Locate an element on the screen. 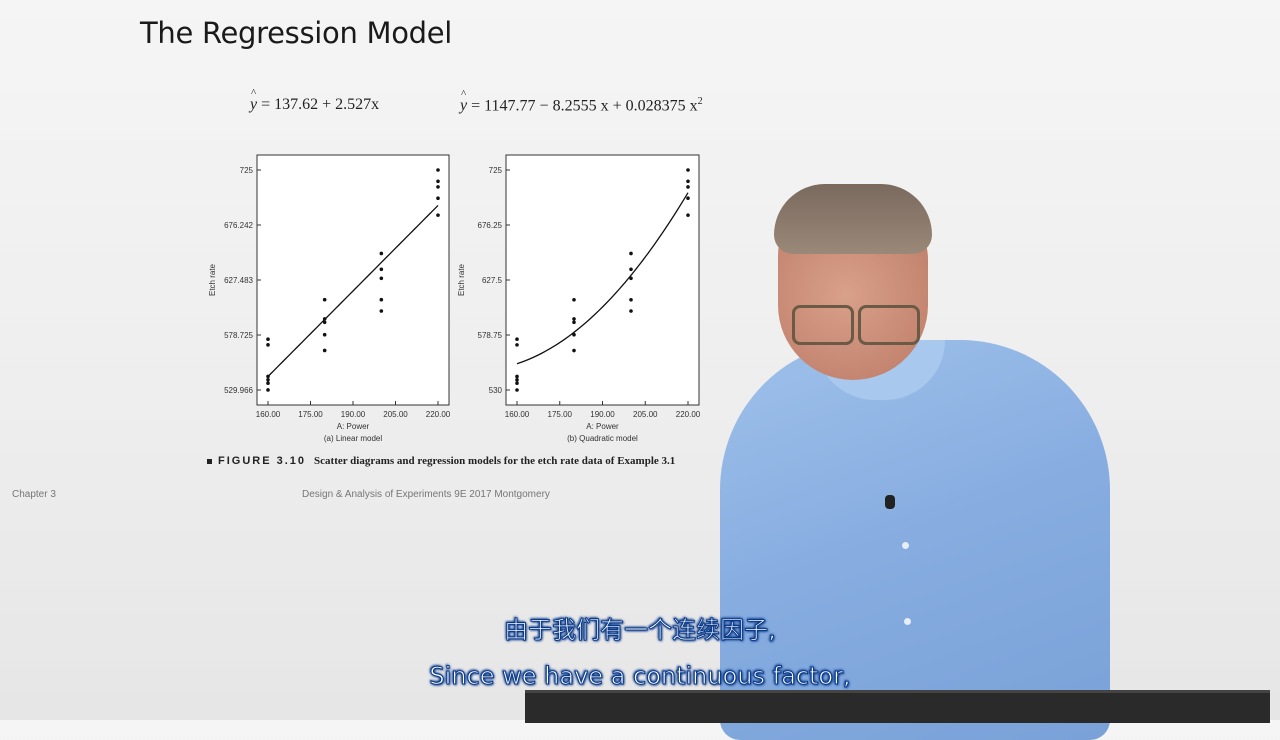 This screenshot has width=1280, height=740. y-tick-label: 578.725 is located at coordinates (238, 335).